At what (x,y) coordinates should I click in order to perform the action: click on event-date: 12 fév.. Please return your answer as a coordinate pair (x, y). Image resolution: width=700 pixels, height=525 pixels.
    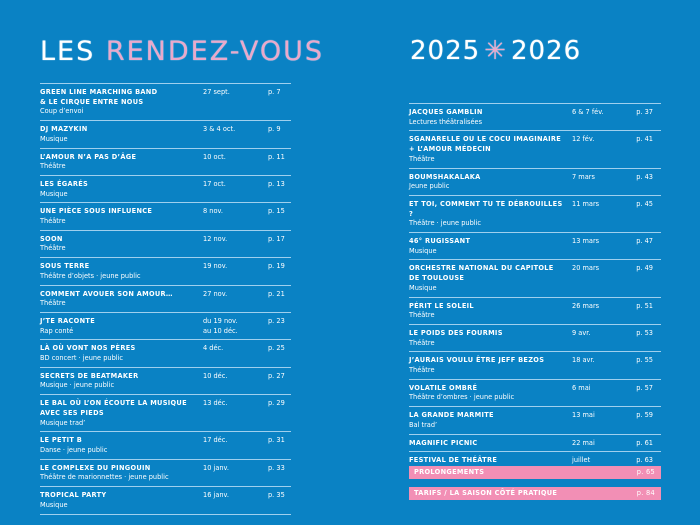
    Looking at the image, I should click on (583, 139).